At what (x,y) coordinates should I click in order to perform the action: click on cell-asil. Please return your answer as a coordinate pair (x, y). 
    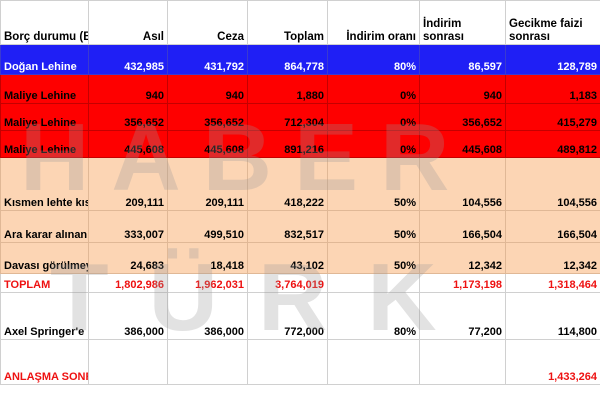
    Looking at the image, I should click on (128, 362).